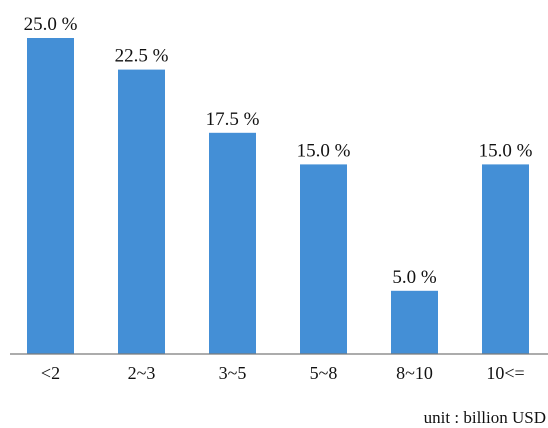 This screenshot has height=428, width=548. What do you see at coordinates (50, 373) in the screenshot?
I see `x-tick-label-0: <2` at bounding box center [50, 373].